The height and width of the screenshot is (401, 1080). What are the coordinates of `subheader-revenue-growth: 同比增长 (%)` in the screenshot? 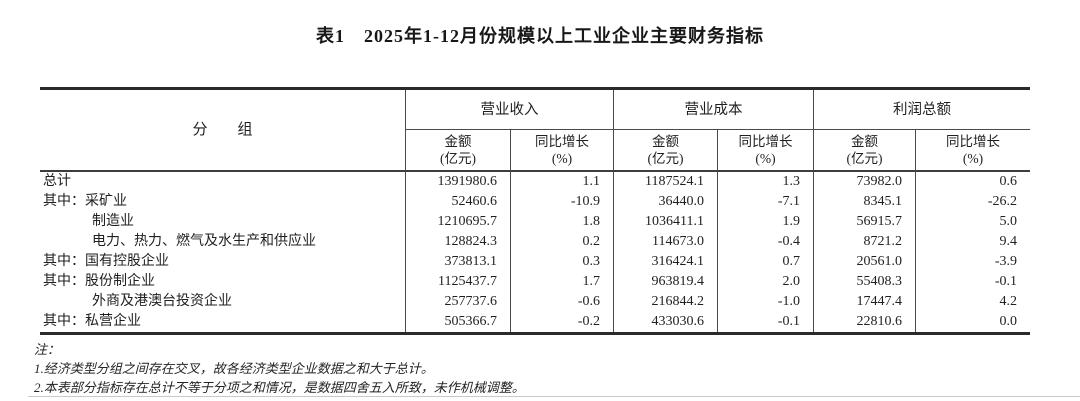 It's located at (561, 151).